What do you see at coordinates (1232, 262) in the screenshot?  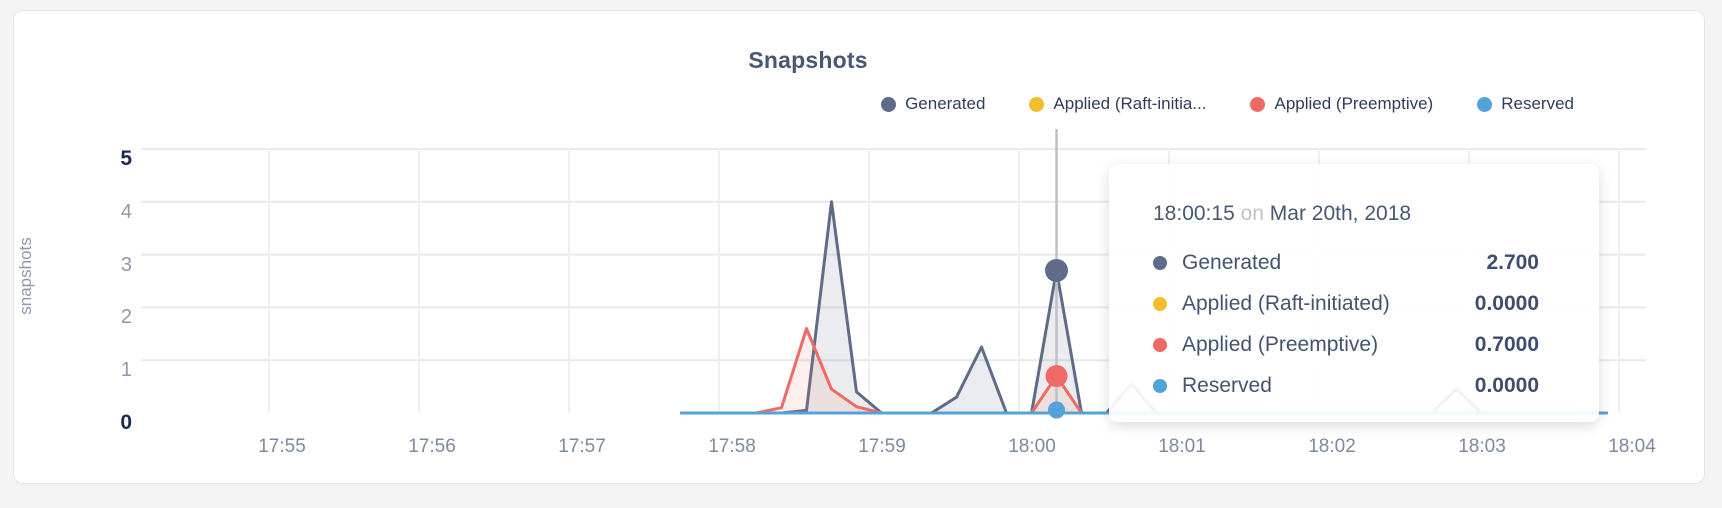 I see `tooltip-series-label: Generated` at bounding box center [1232, 262].